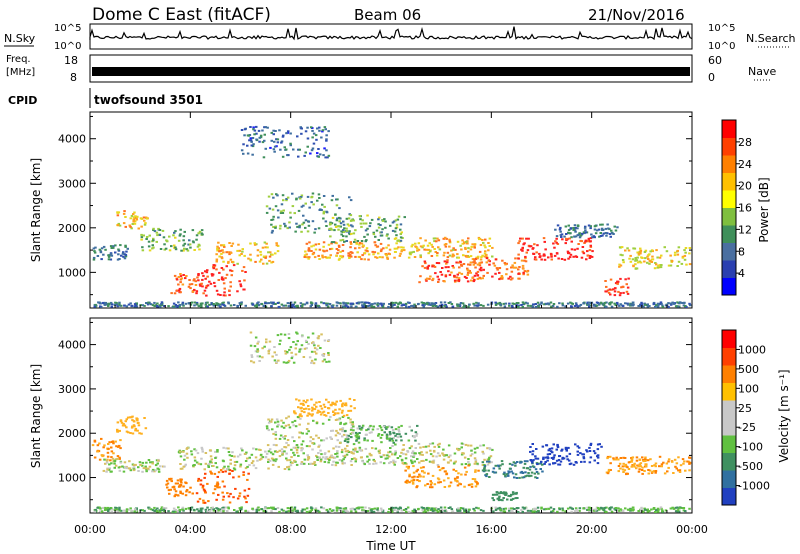 The image size is (800, 554). I want to click on colorbar-swatch, so click(729, 129).